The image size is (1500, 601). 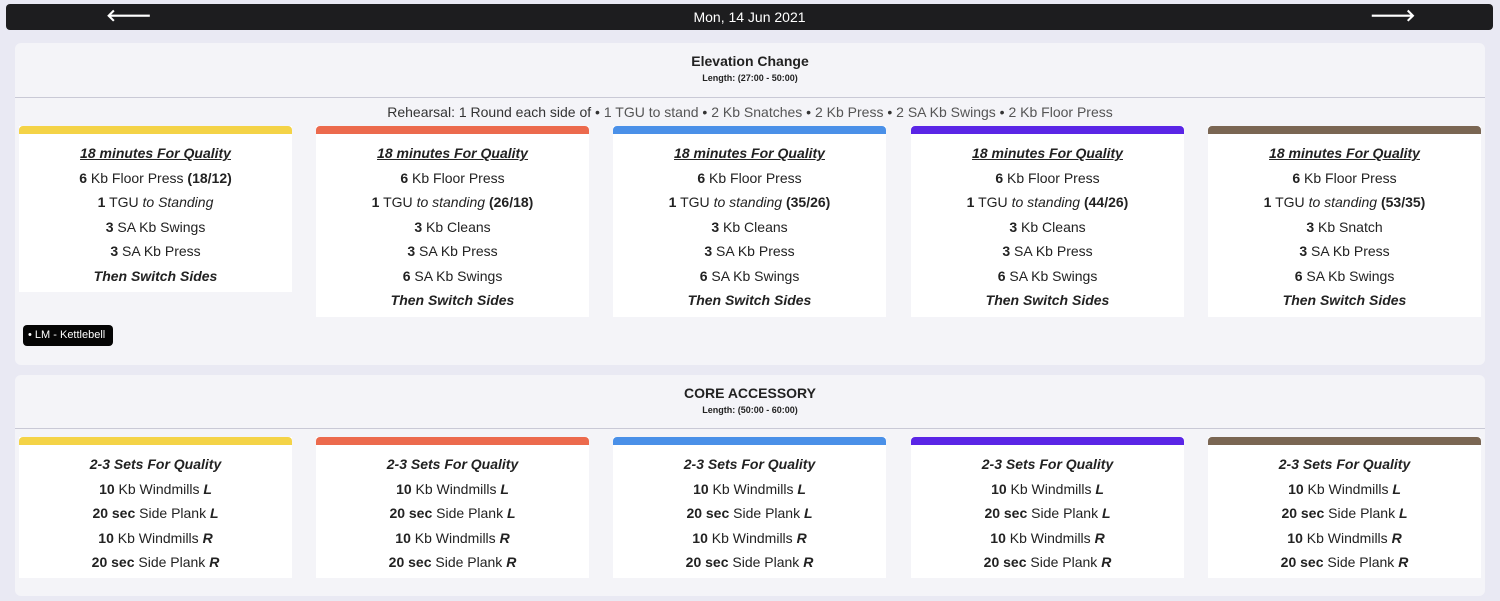 What do you see at coordinates (155, 177) in the screenshot?
I see `exercise-line: 6 Kb Floor Press (18/12)` at bounding box center [155, 177].